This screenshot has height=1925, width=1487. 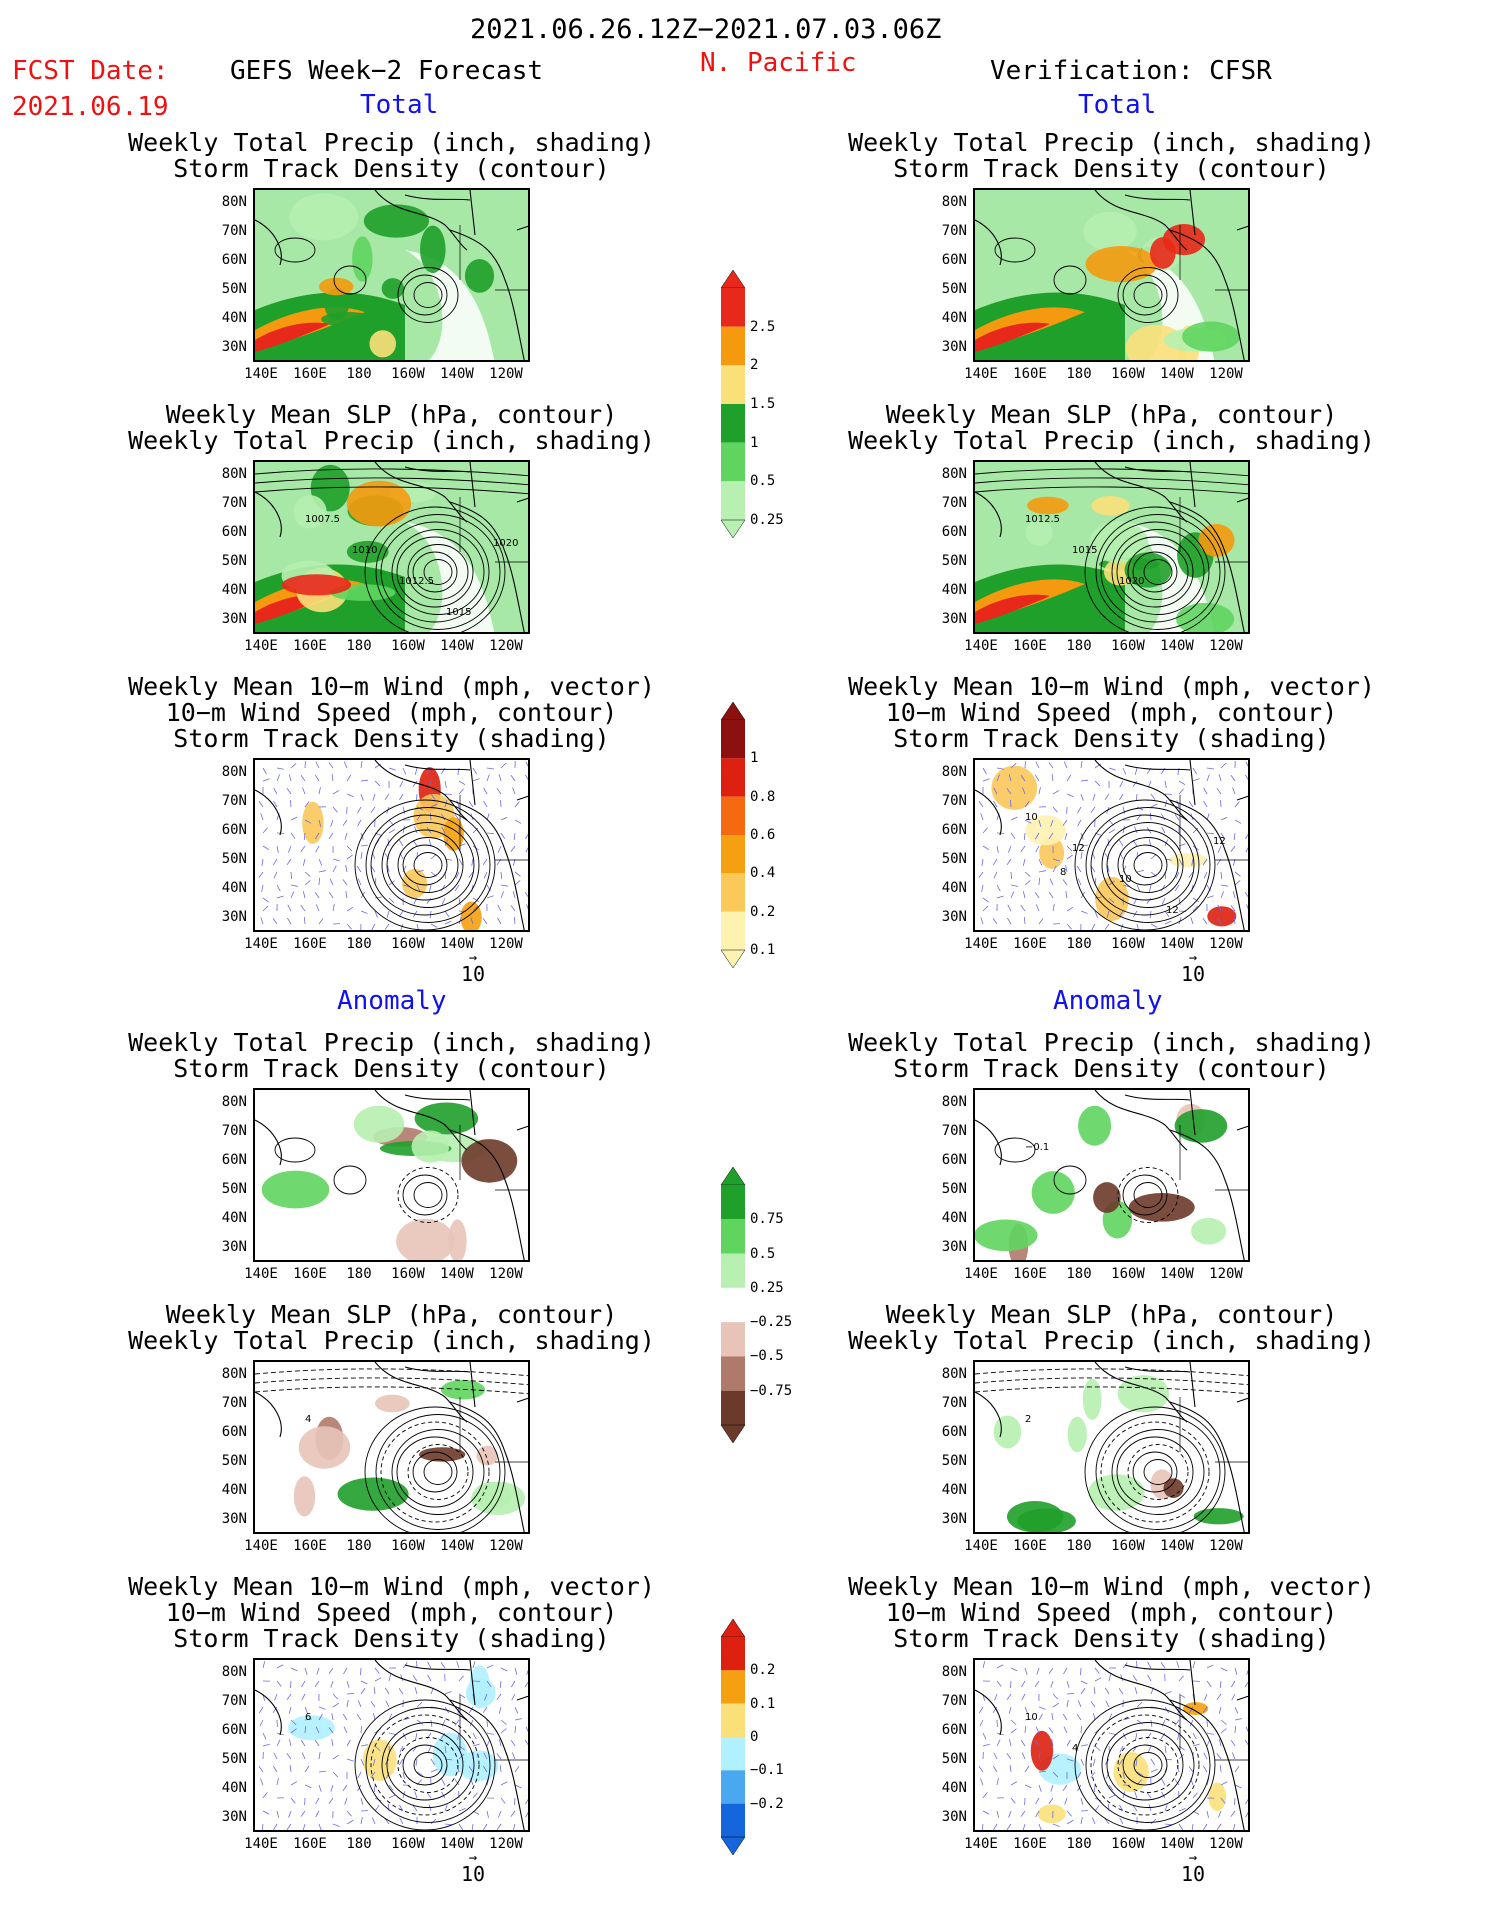 What do you see at coordinates (1037, 1147) in the screenshot?
I see `contour-label: −0.1` at bounding box center [1037, 1147].